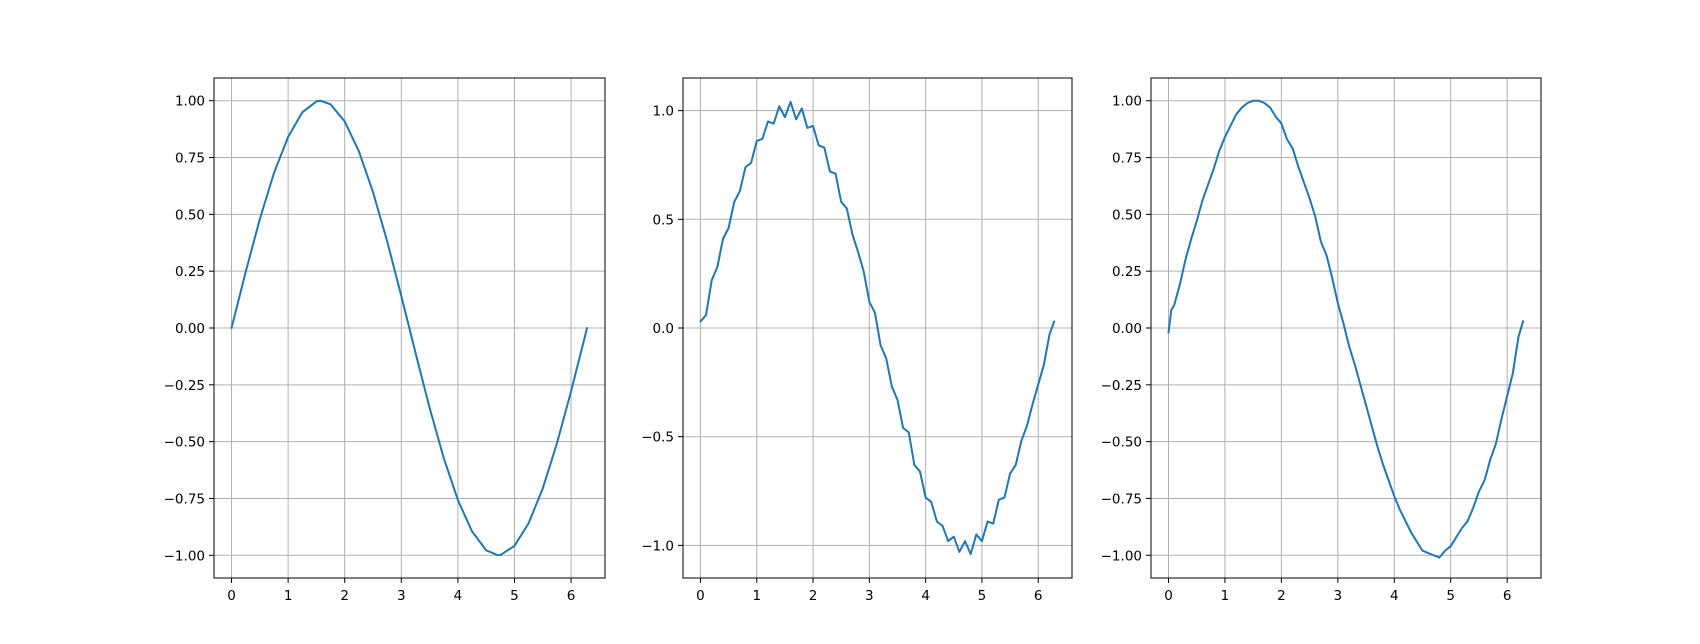 This screenshot has height=644, width=1700. What do you see at coordinates (190, 159) in the screenshot?
I see `left-ytick-label: 0.75` at bounding box center [190, 159].